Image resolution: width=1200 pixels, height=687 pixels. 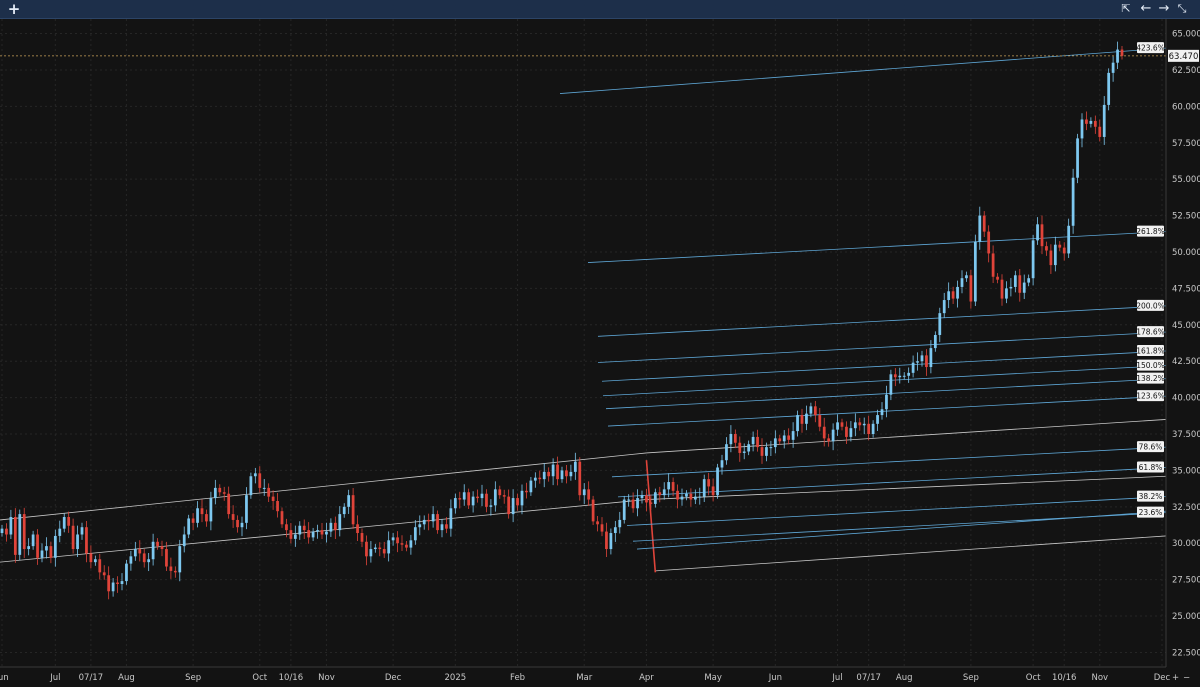 I want to click on x-tick-label: Oct, so click(x=1033, y=678).